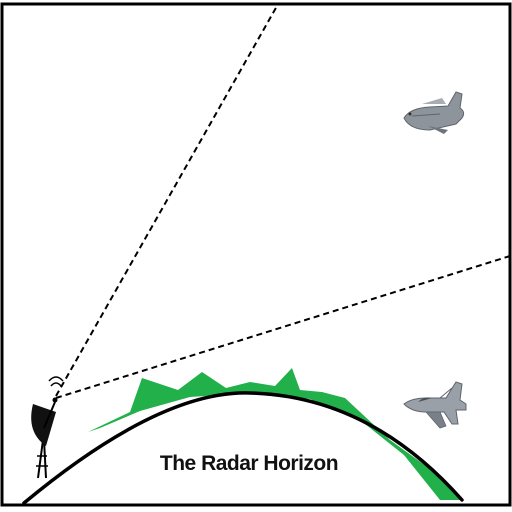 The height and width of the screenshot is (512, 512). I want to click on fighter-jet-icon, so click(435, 405).